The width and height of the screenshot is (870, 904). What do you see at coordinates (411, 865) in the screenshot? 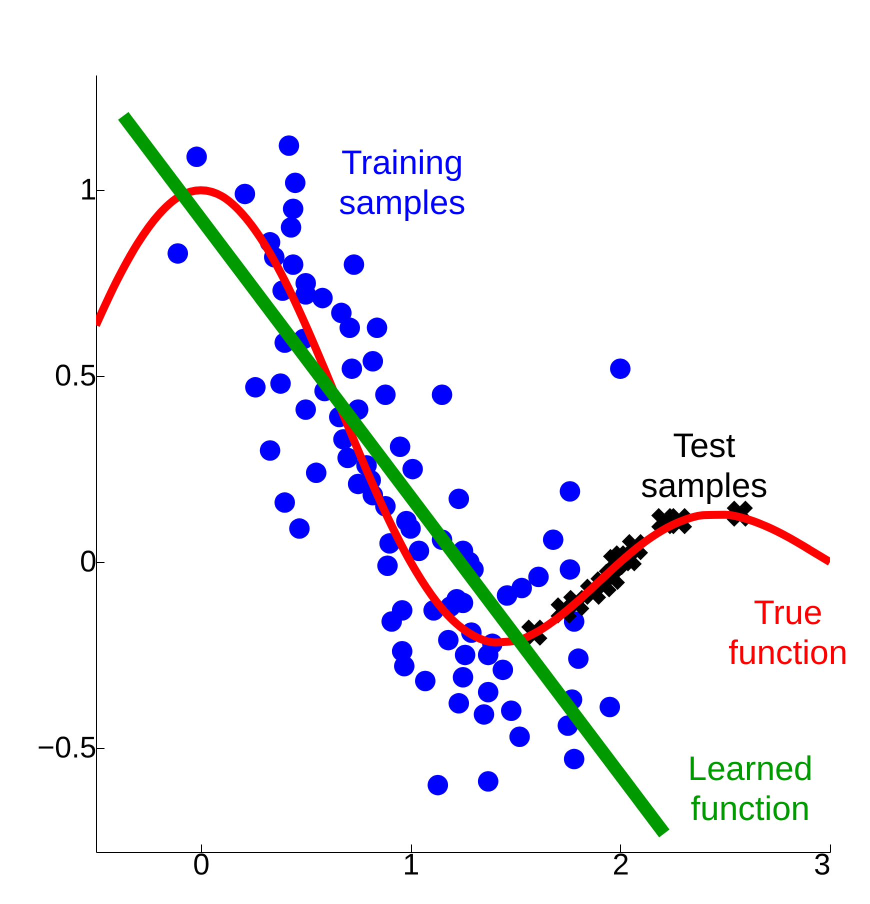
I see `x-tick-label: 1` at bounding box center [411, 865].